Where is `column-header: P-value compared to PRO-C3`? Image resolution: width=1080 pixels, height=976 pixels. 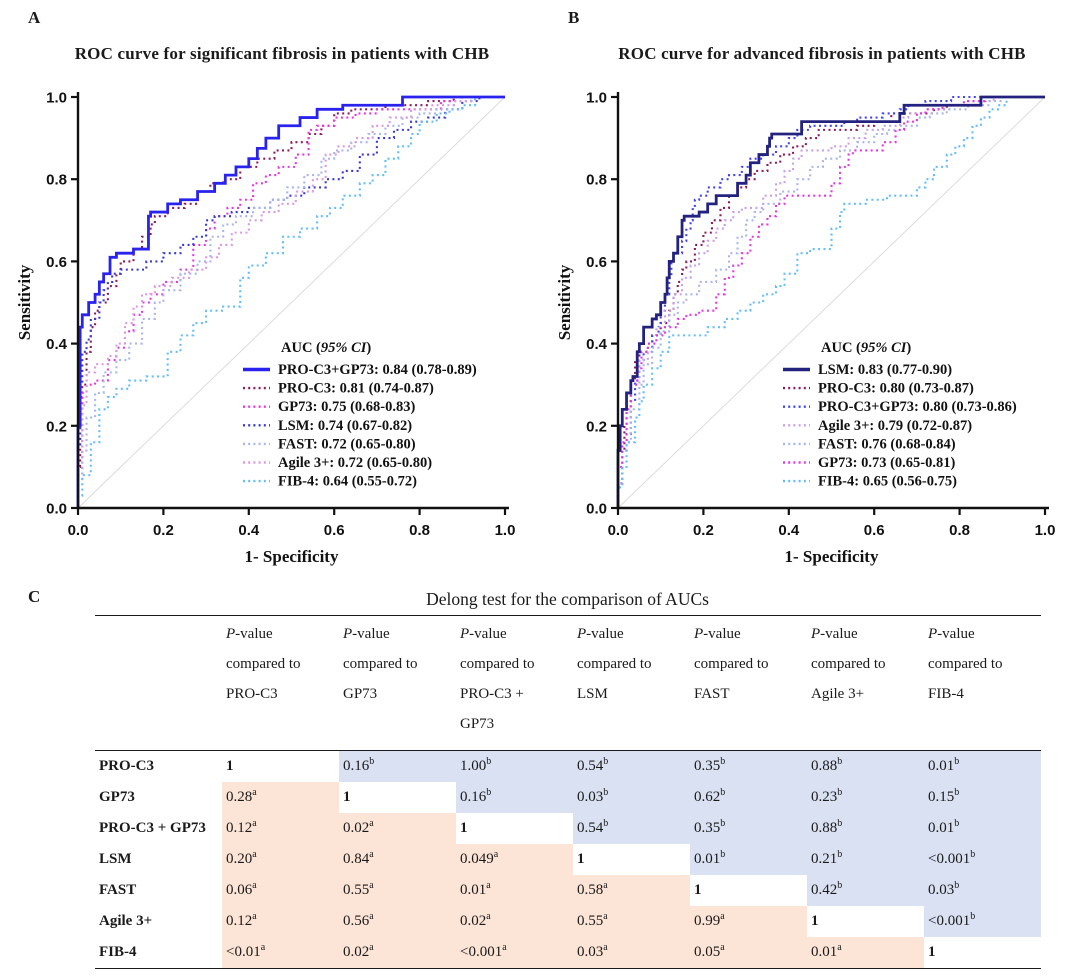 column-header: P-value compared to PRO-C3 is located at coordinates (263, 664).